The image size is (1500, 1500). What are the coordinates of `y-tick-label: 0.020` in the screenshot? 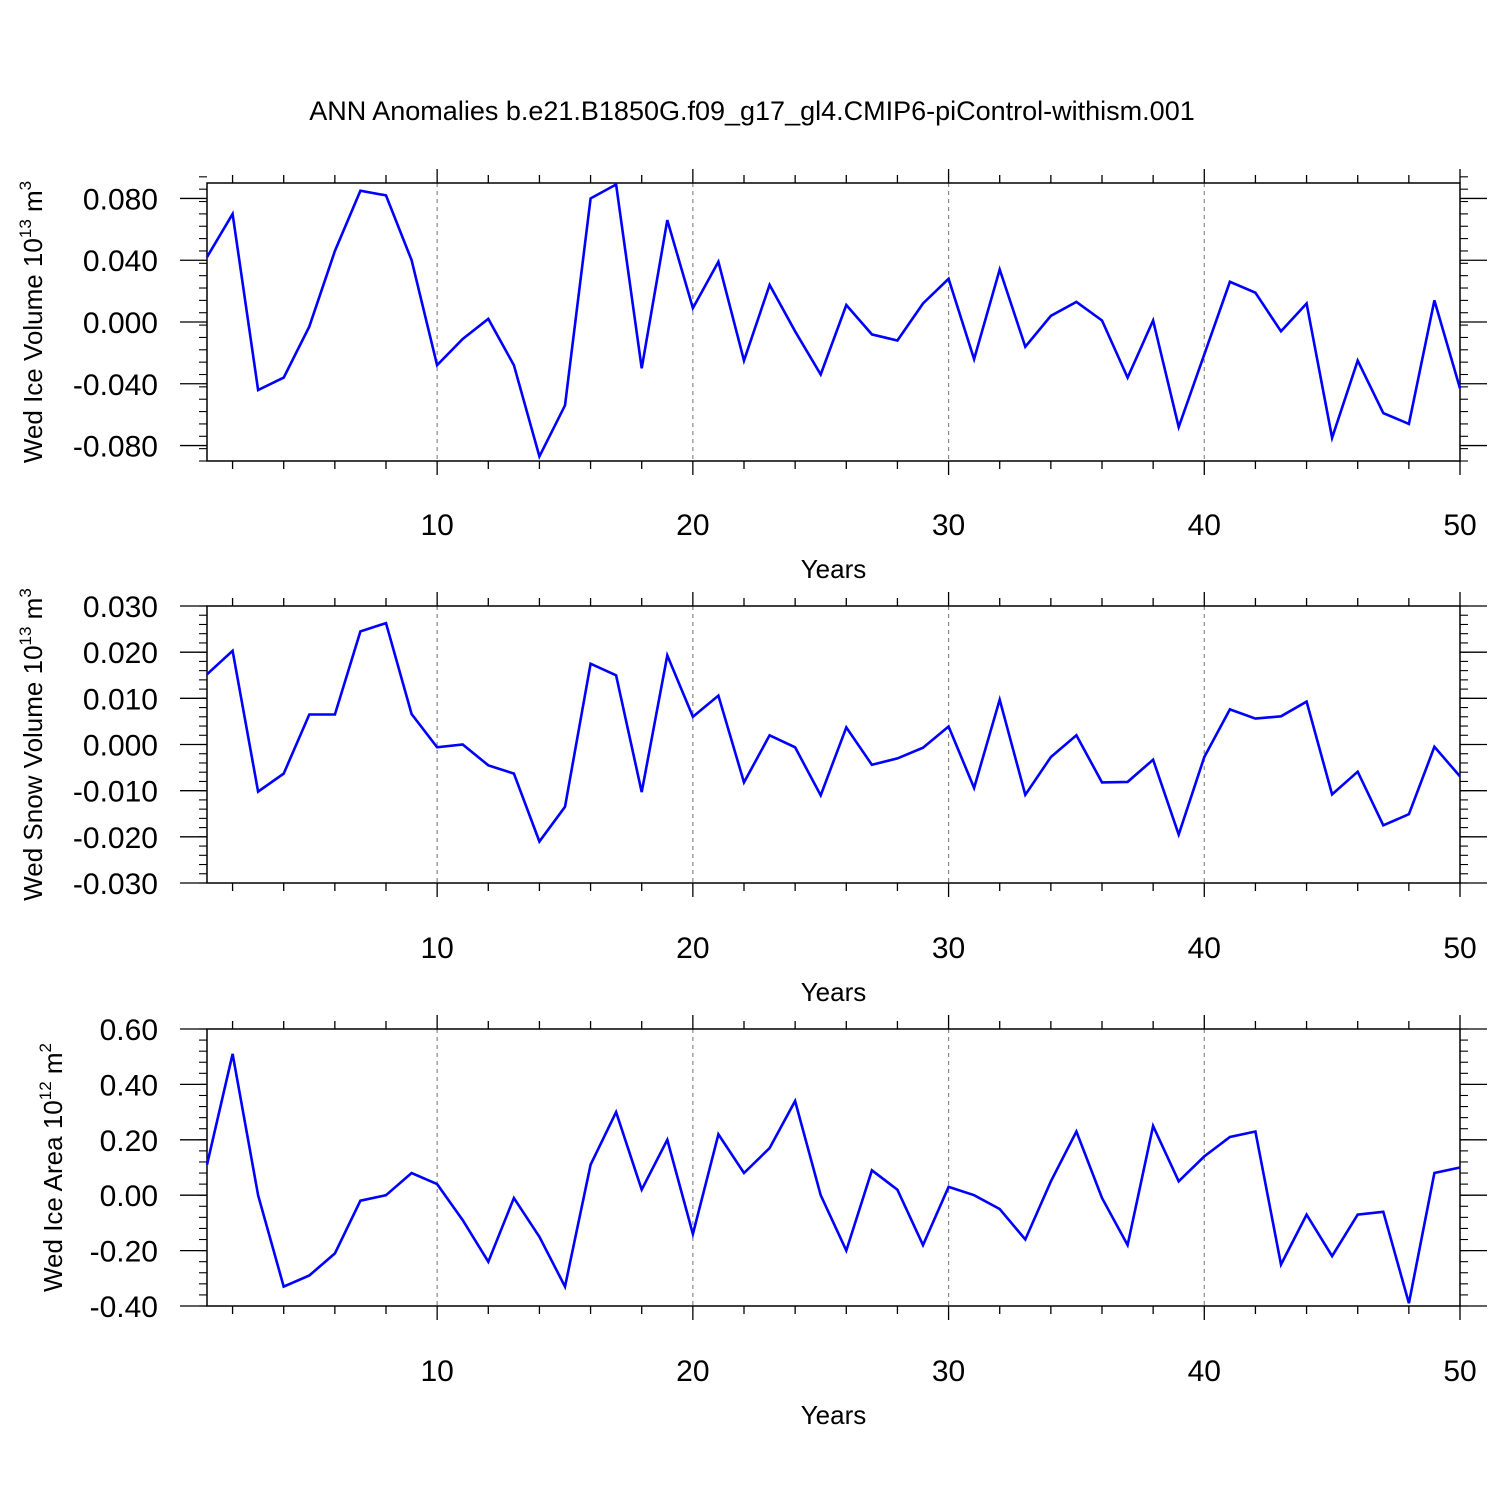 It's located at (120, 653).